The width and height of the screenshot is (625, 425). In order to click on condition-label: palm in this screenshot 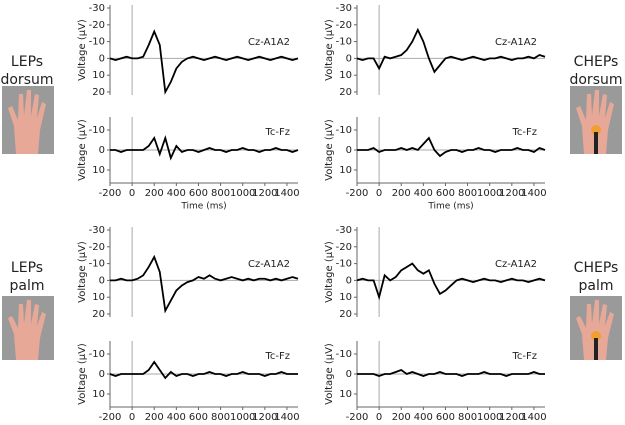, I will do `click(27, 286)`.